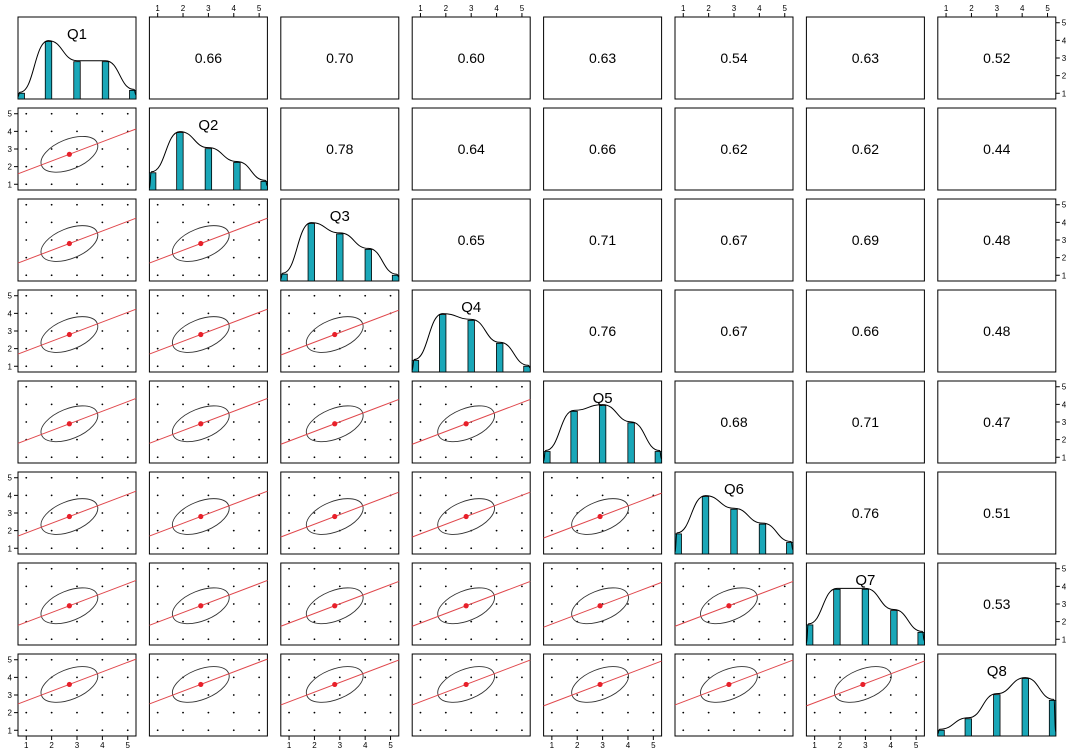 The width and height of the screenshot is (1084, 751). What do you see at coordinates (466, 424) in the screenshot?
I see `confidence-ellipse` at bounding box center [466, 424].